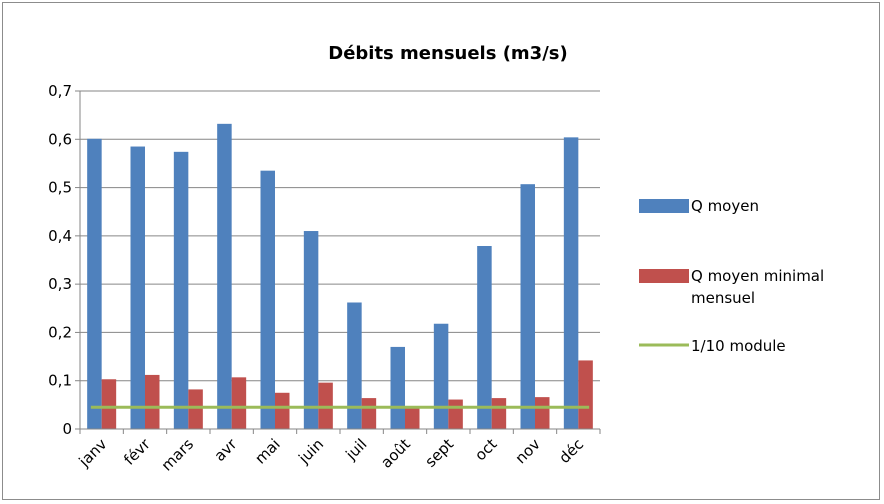 This screenshot has width=884, height=504. I want to click on x-tick-label: août, so click(395, 453).